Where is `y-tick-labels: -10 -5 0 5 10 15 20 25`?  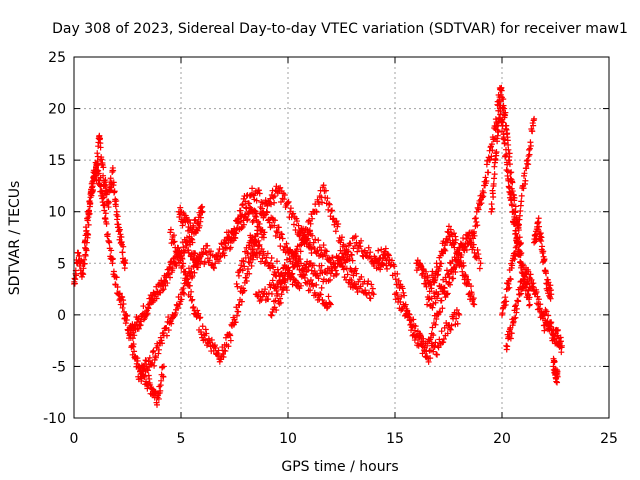 y-tick-labels: -10 -5 0 5 10 15 20 25 is located at coordinates (54, 238).